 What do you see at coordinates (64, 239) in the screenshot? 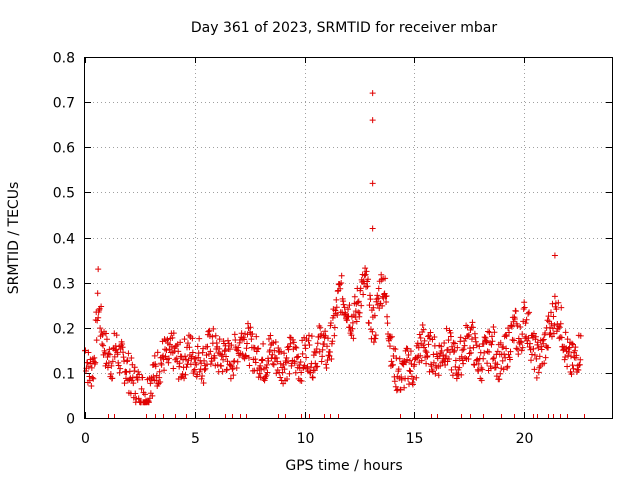
I see `y-tick-labels: 0 0.1 0.2 0.3 0.4 0.5 0.6 0.7 0.8` at bounding box center [64, 239].